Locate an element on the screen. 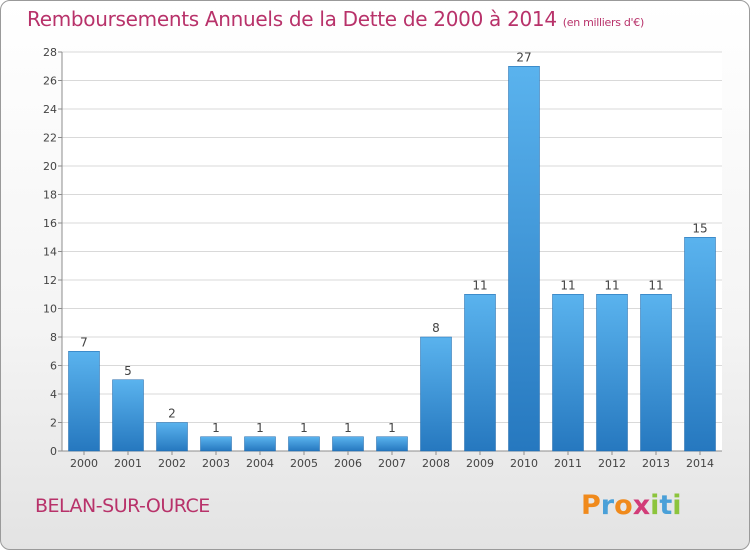  x-tick-label: 2001 is located at coordinates (128, 463).